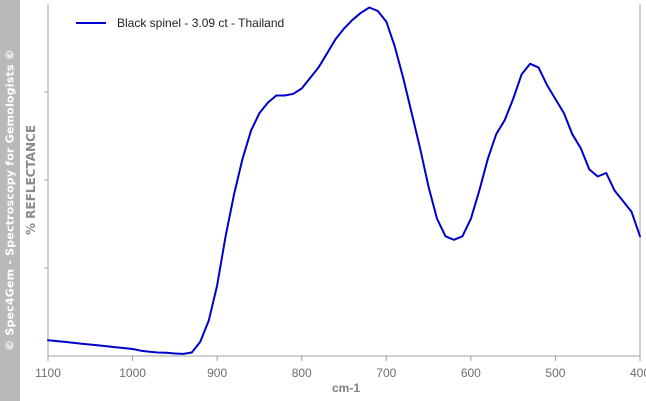  What do you see at coordinates (217, 373) in the screenshot?
I see `x-tick-label-2: 900` at bounding box center [217, 373].